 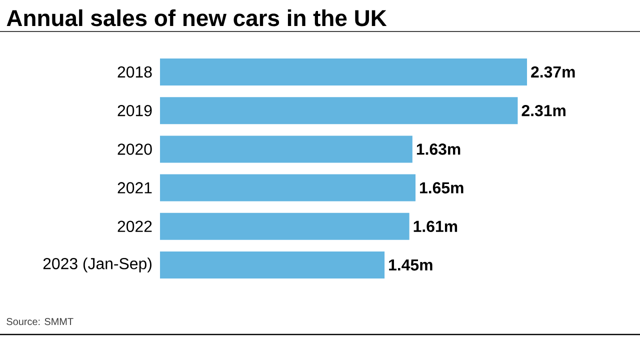 I want to click on data-label: 2.37m, so click(x=553, y=72).